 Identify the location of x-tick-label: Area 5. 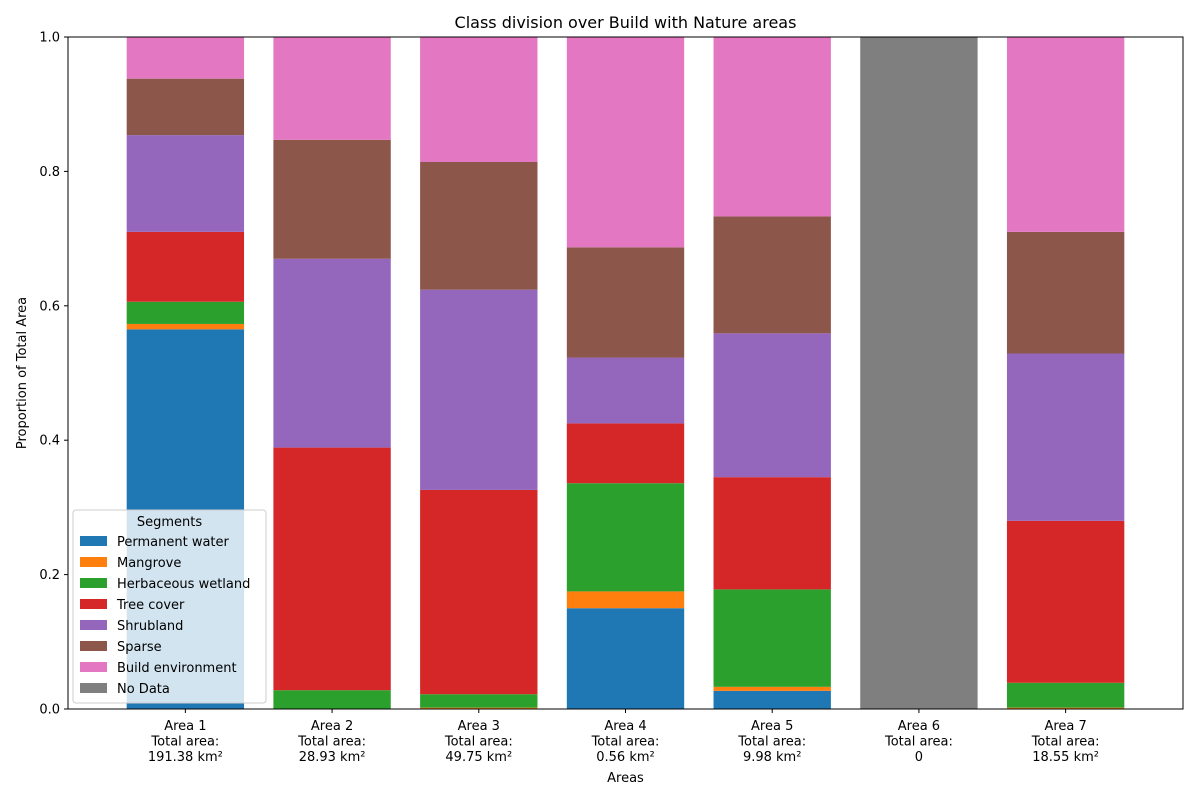
(772, 726).